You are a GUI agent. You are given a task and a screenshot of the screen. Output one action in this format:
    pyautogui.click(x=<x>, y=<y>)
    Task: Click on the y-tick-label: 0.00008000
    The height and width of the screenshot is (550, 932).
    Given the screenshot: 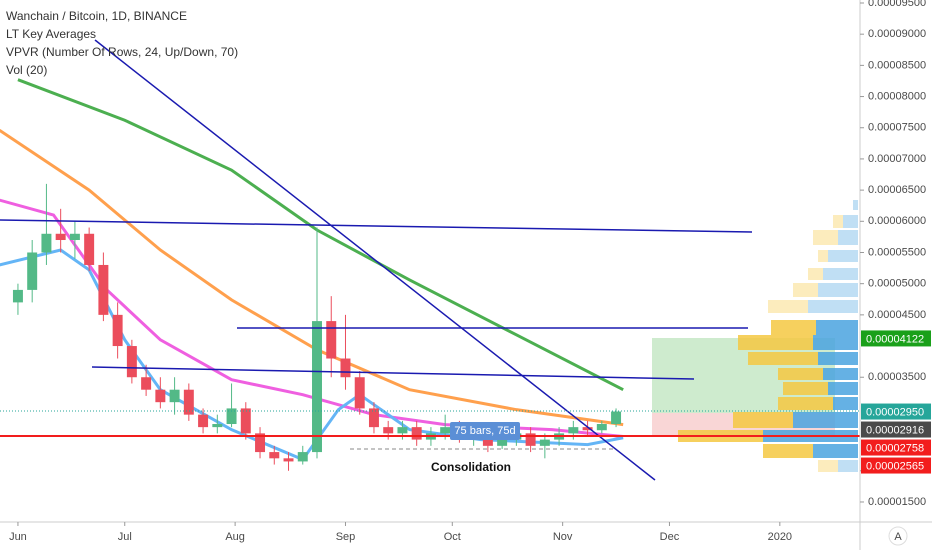 What is the action you would take?
    pyautogui.click(x=897, y=96)
    